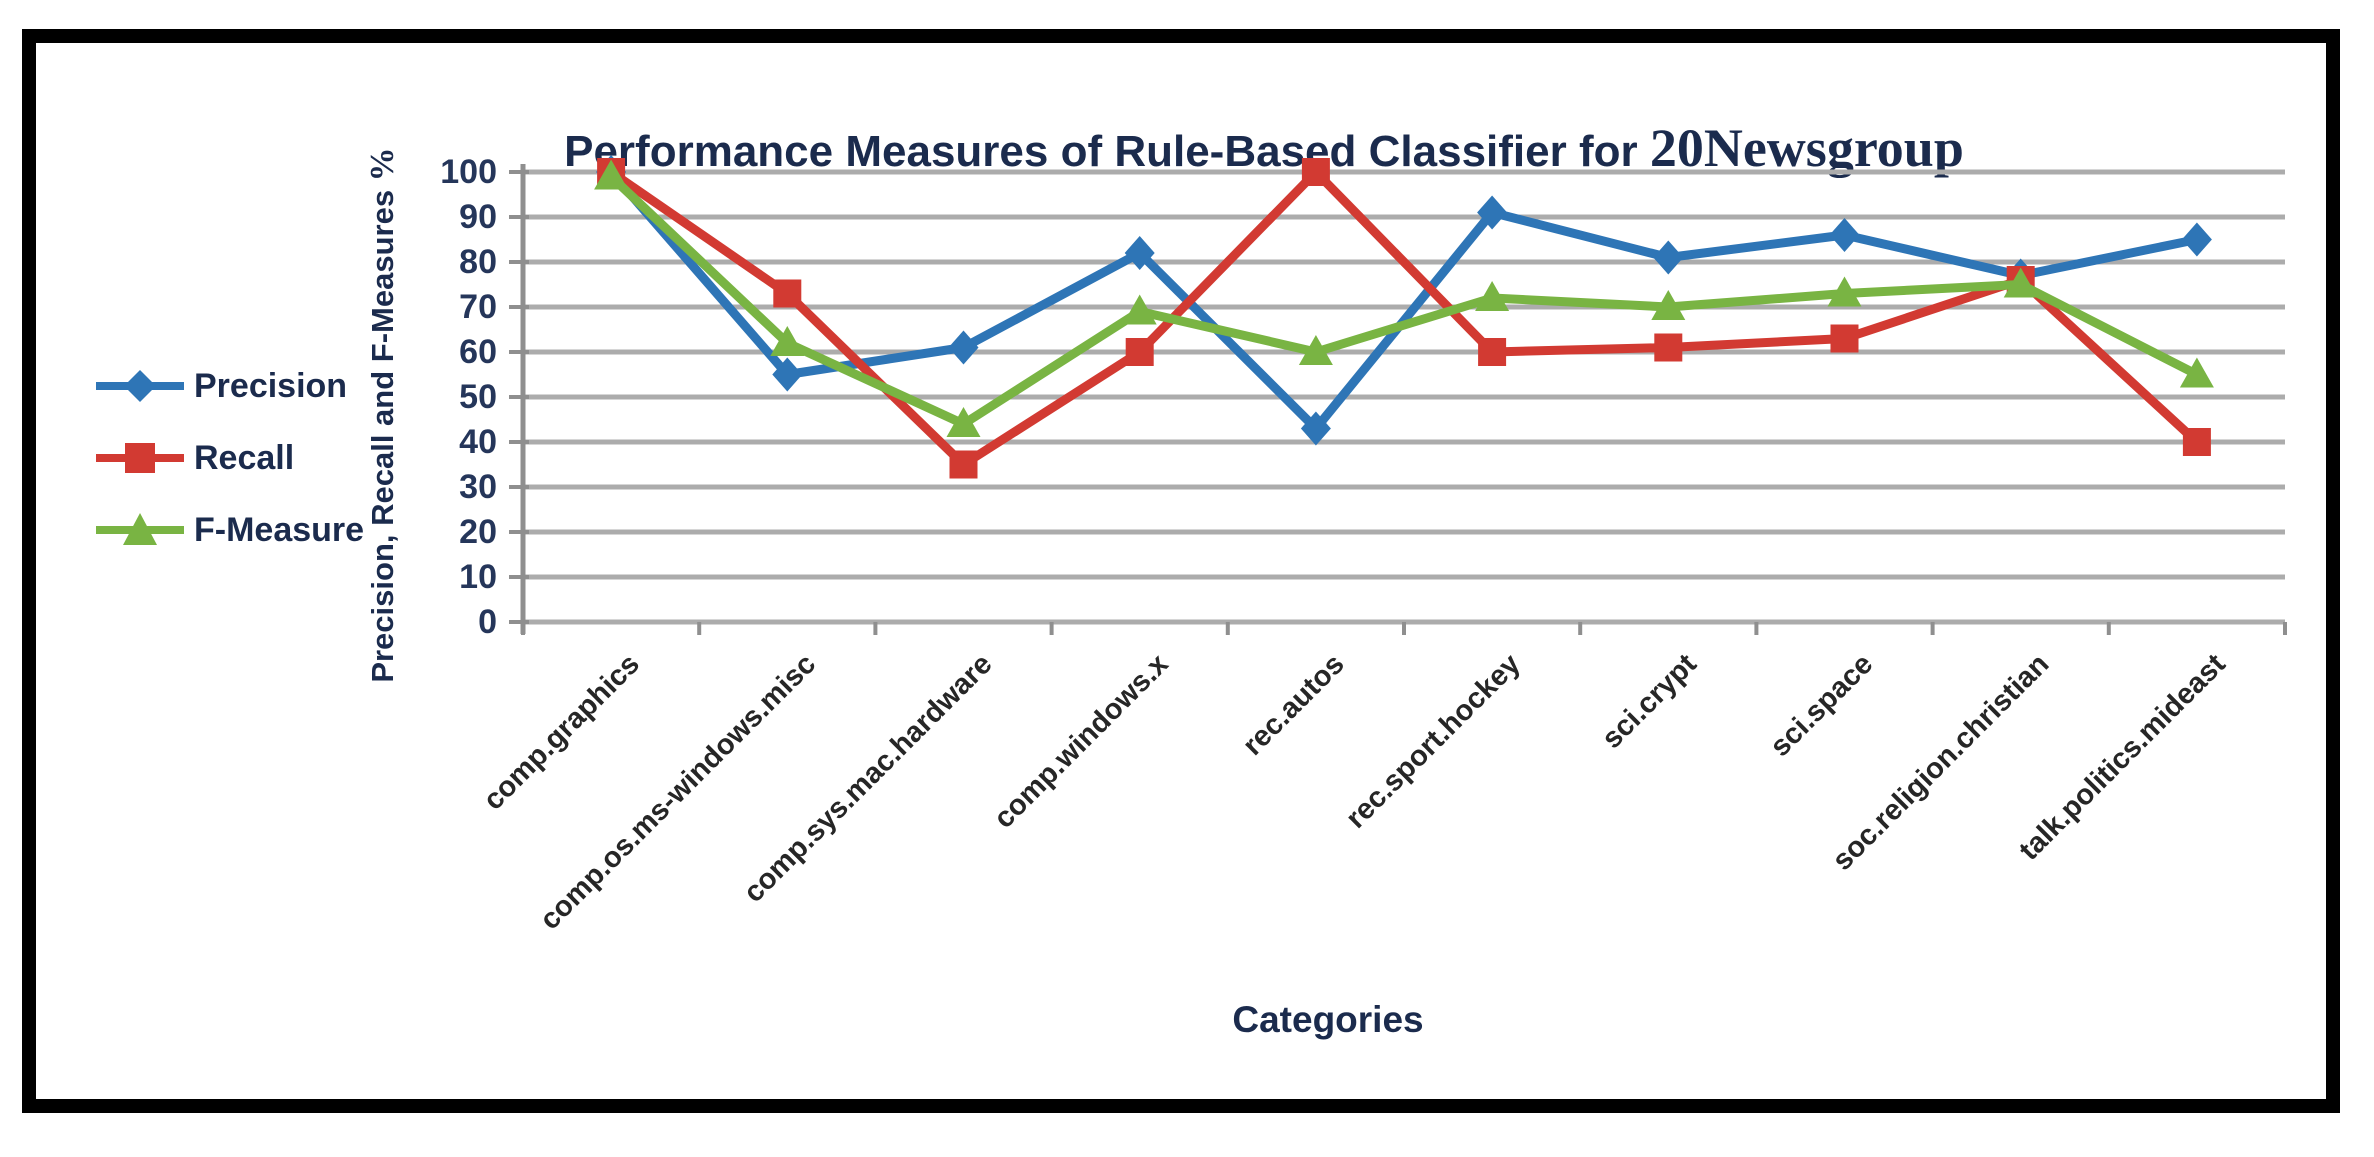  I want to click on marker-precision-sci.space, so click(1844, 235).